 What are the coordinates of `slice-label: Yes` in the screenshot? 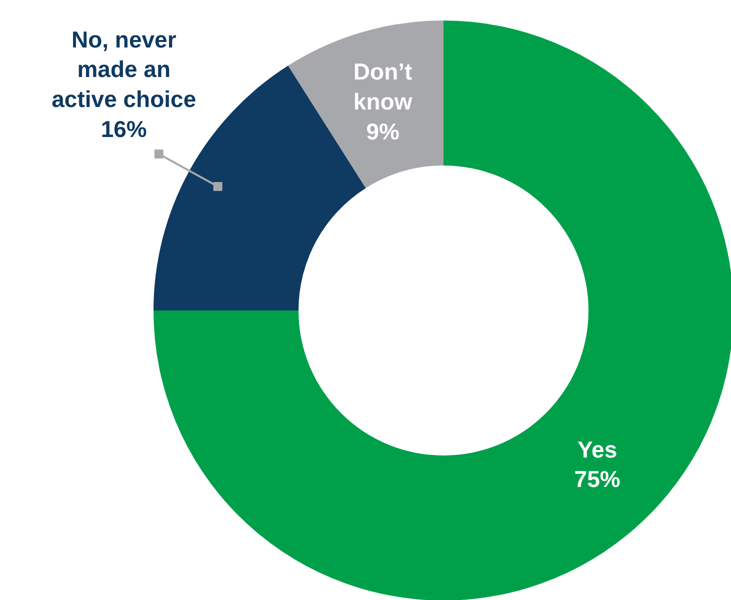 It's located at (597, 449).